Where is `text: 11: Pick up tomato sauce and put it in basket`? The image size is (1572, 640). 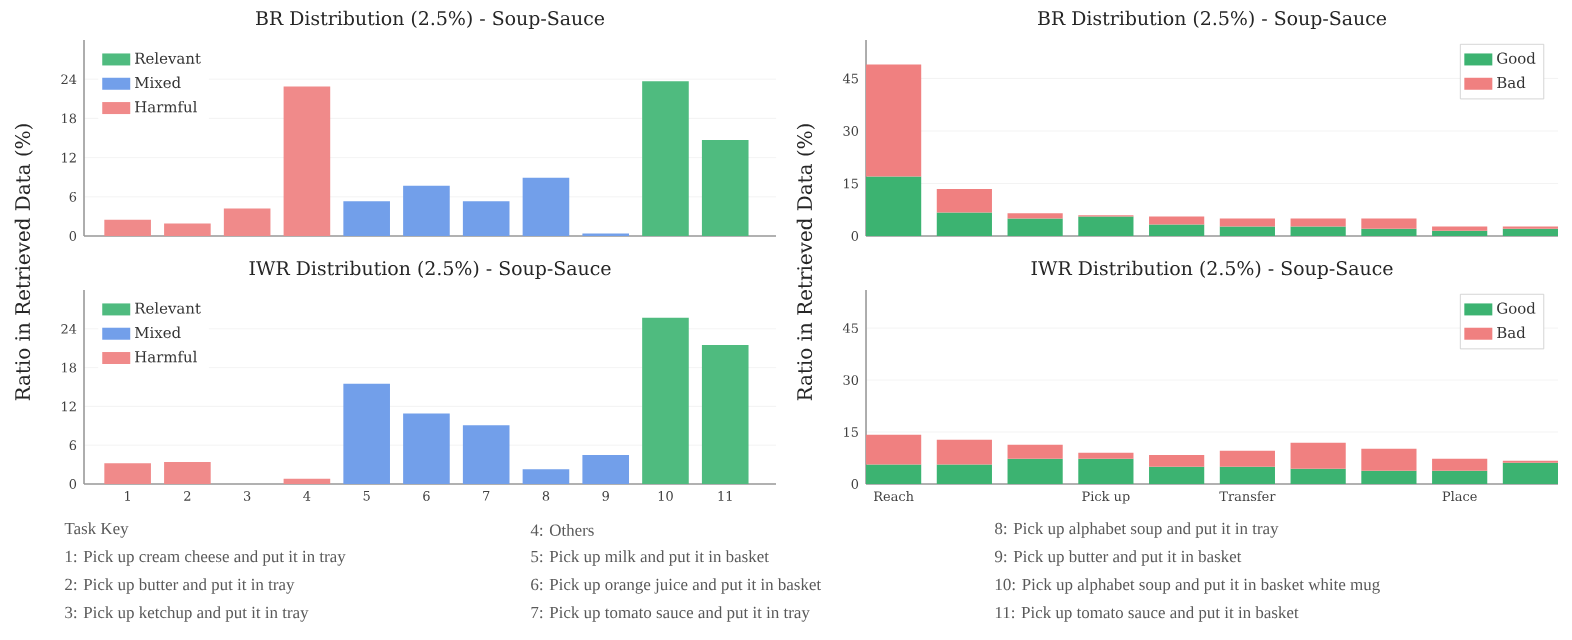
text: 11: Pick up tomato sauce and put it in basket is located at coordinates (1147, 614).